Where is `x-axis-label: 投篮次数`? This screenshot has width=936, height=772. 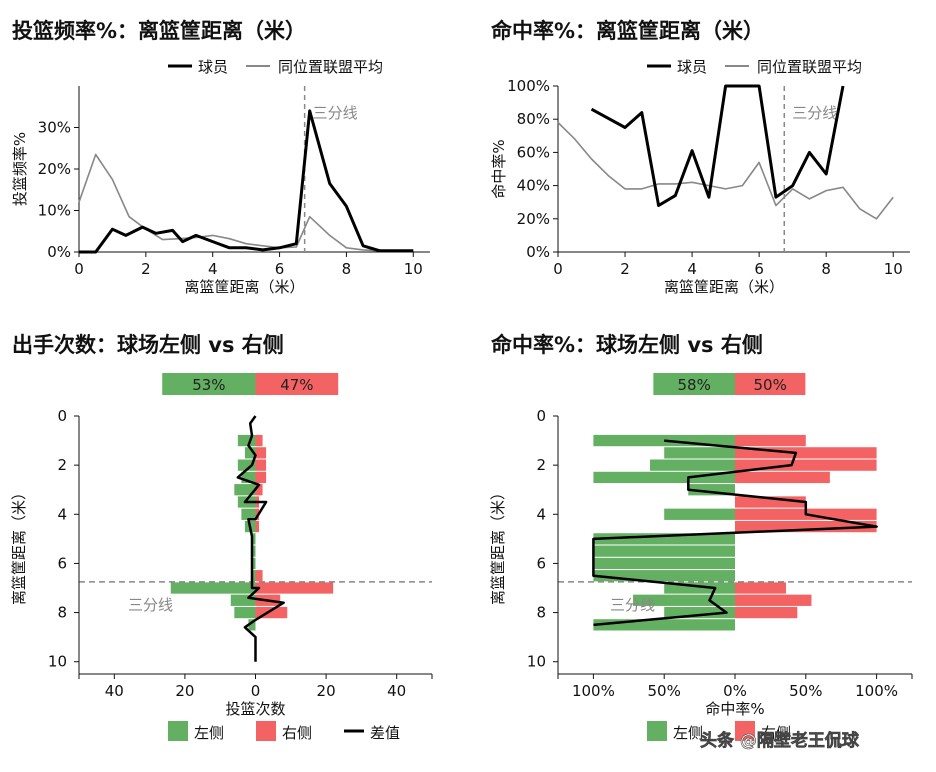
x-axis-label: 投篮次数 is located at coordinates (255, 709).